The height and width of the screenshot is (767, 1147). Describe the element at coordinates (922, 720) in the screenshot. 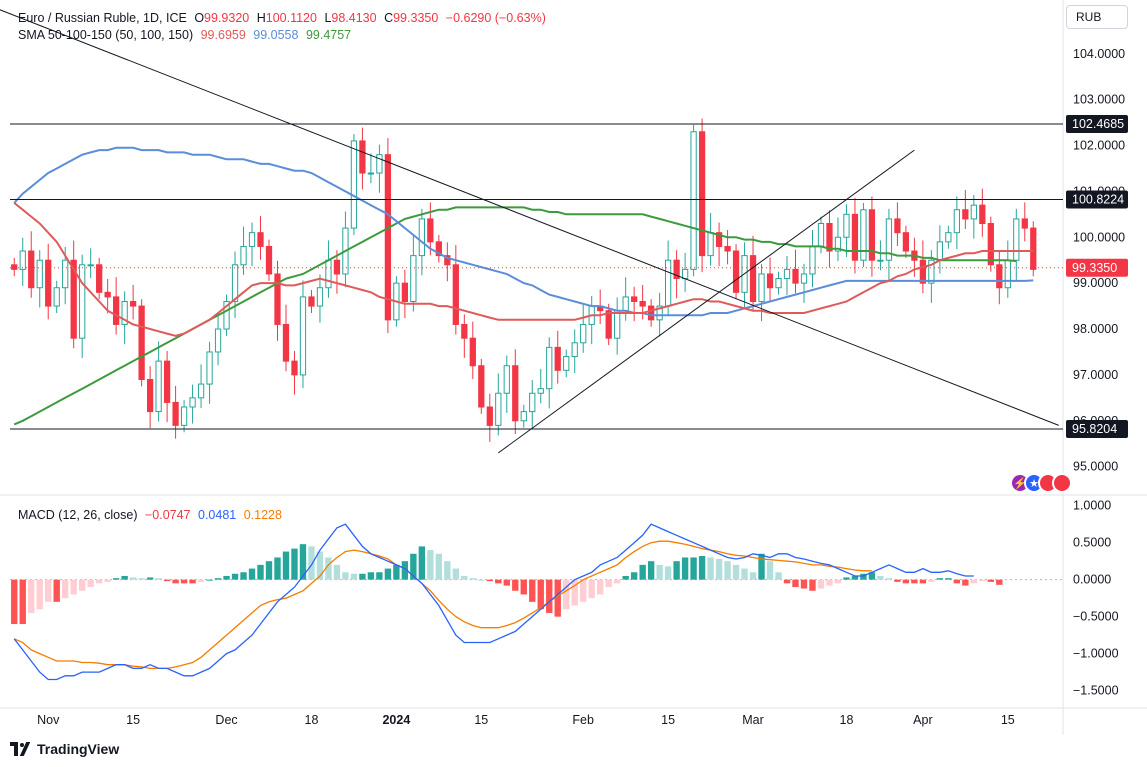

I see `time-tick-label: Apr` at that location.